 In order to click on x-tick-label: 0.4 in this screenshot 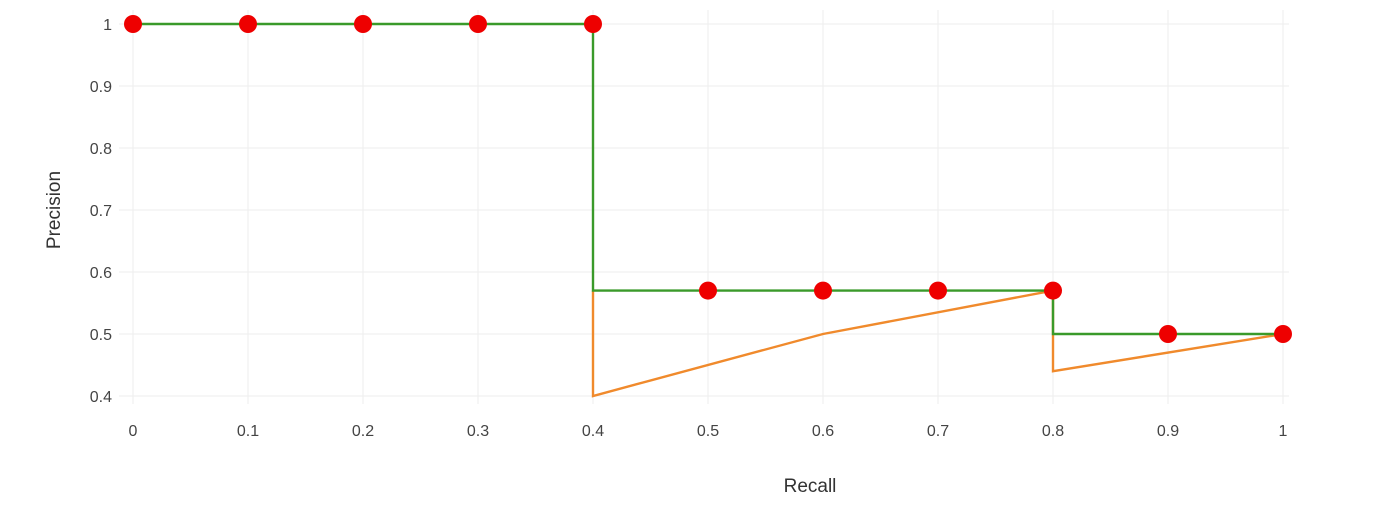, I will do `click(593, 431)`.